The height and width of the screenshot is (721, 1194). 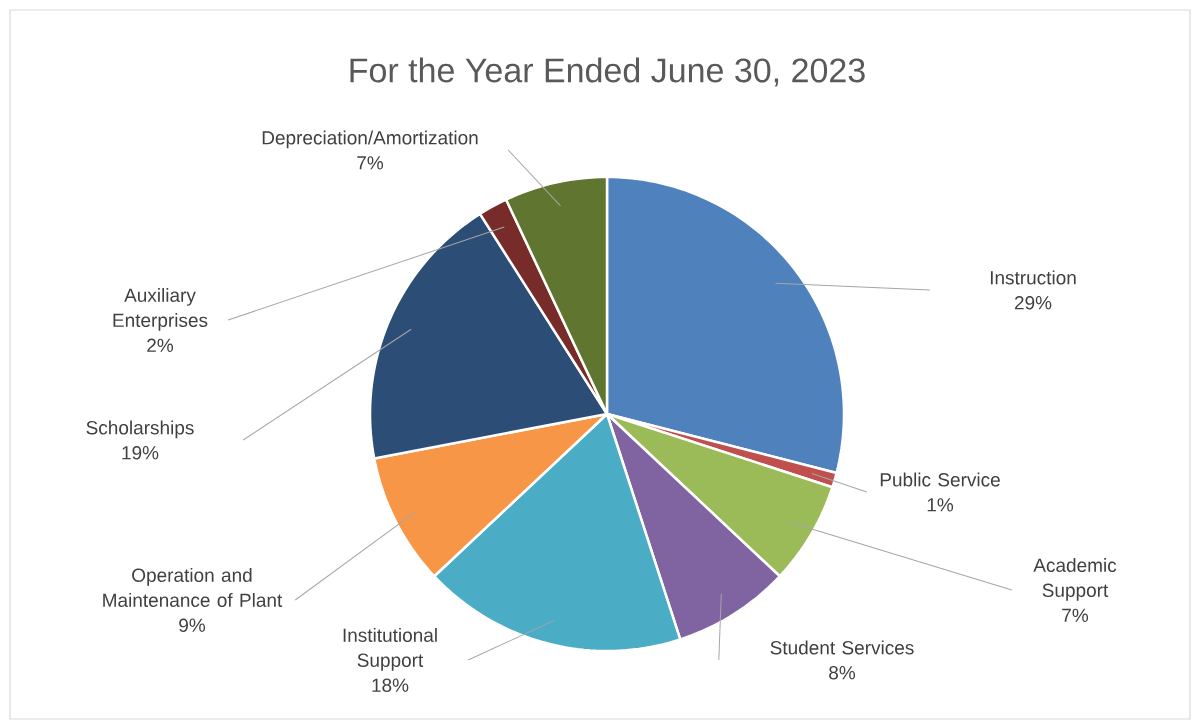 What do you see at coordinates (390, 685) in the screenshot?
I see `data-label: 18%` at bounding box center [390, 685].